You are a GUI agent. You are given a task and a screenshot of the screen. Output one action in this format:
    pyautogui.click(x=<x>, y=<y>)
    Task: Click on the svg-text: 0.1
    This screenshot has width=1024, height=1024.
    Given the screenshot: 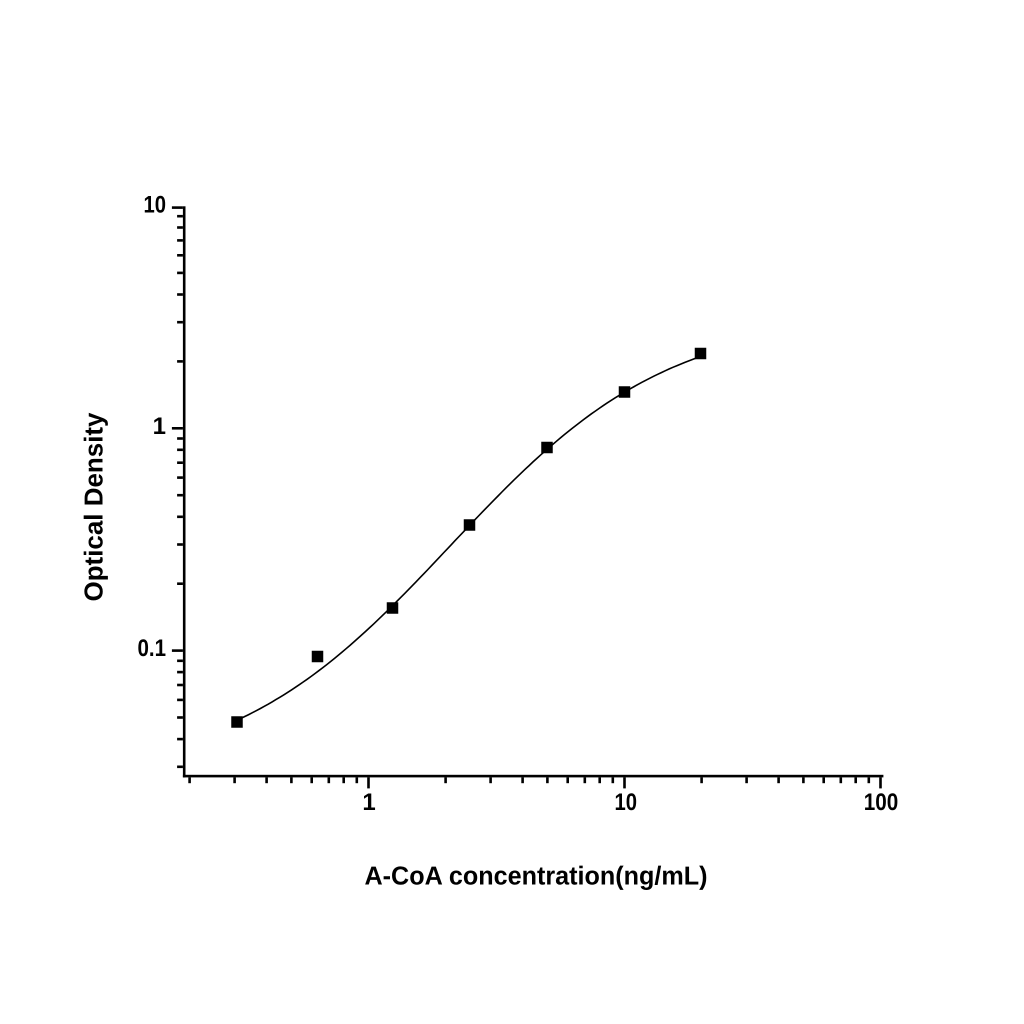 What is the action you would take?
    pyautogui.click(x=152, y=648)
    